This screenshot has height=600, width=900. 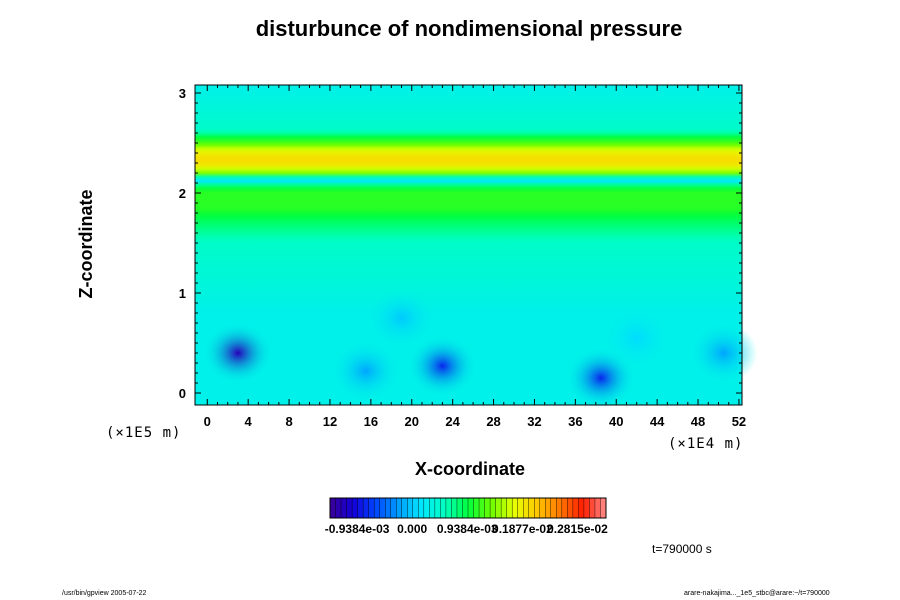 What do you see at coordinates (698, 421) in the screenshot?
I see `x-tick-label: 48` at bounding box center [698, 421].